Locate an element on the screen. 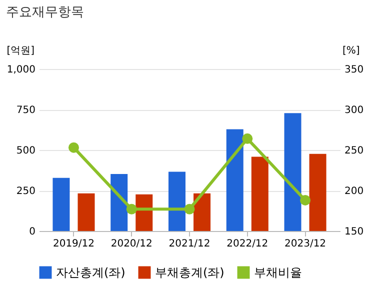 The height and width of the screenshot is (285, 370). y2-tick-label: 150 is located at coordinates (354, 232).